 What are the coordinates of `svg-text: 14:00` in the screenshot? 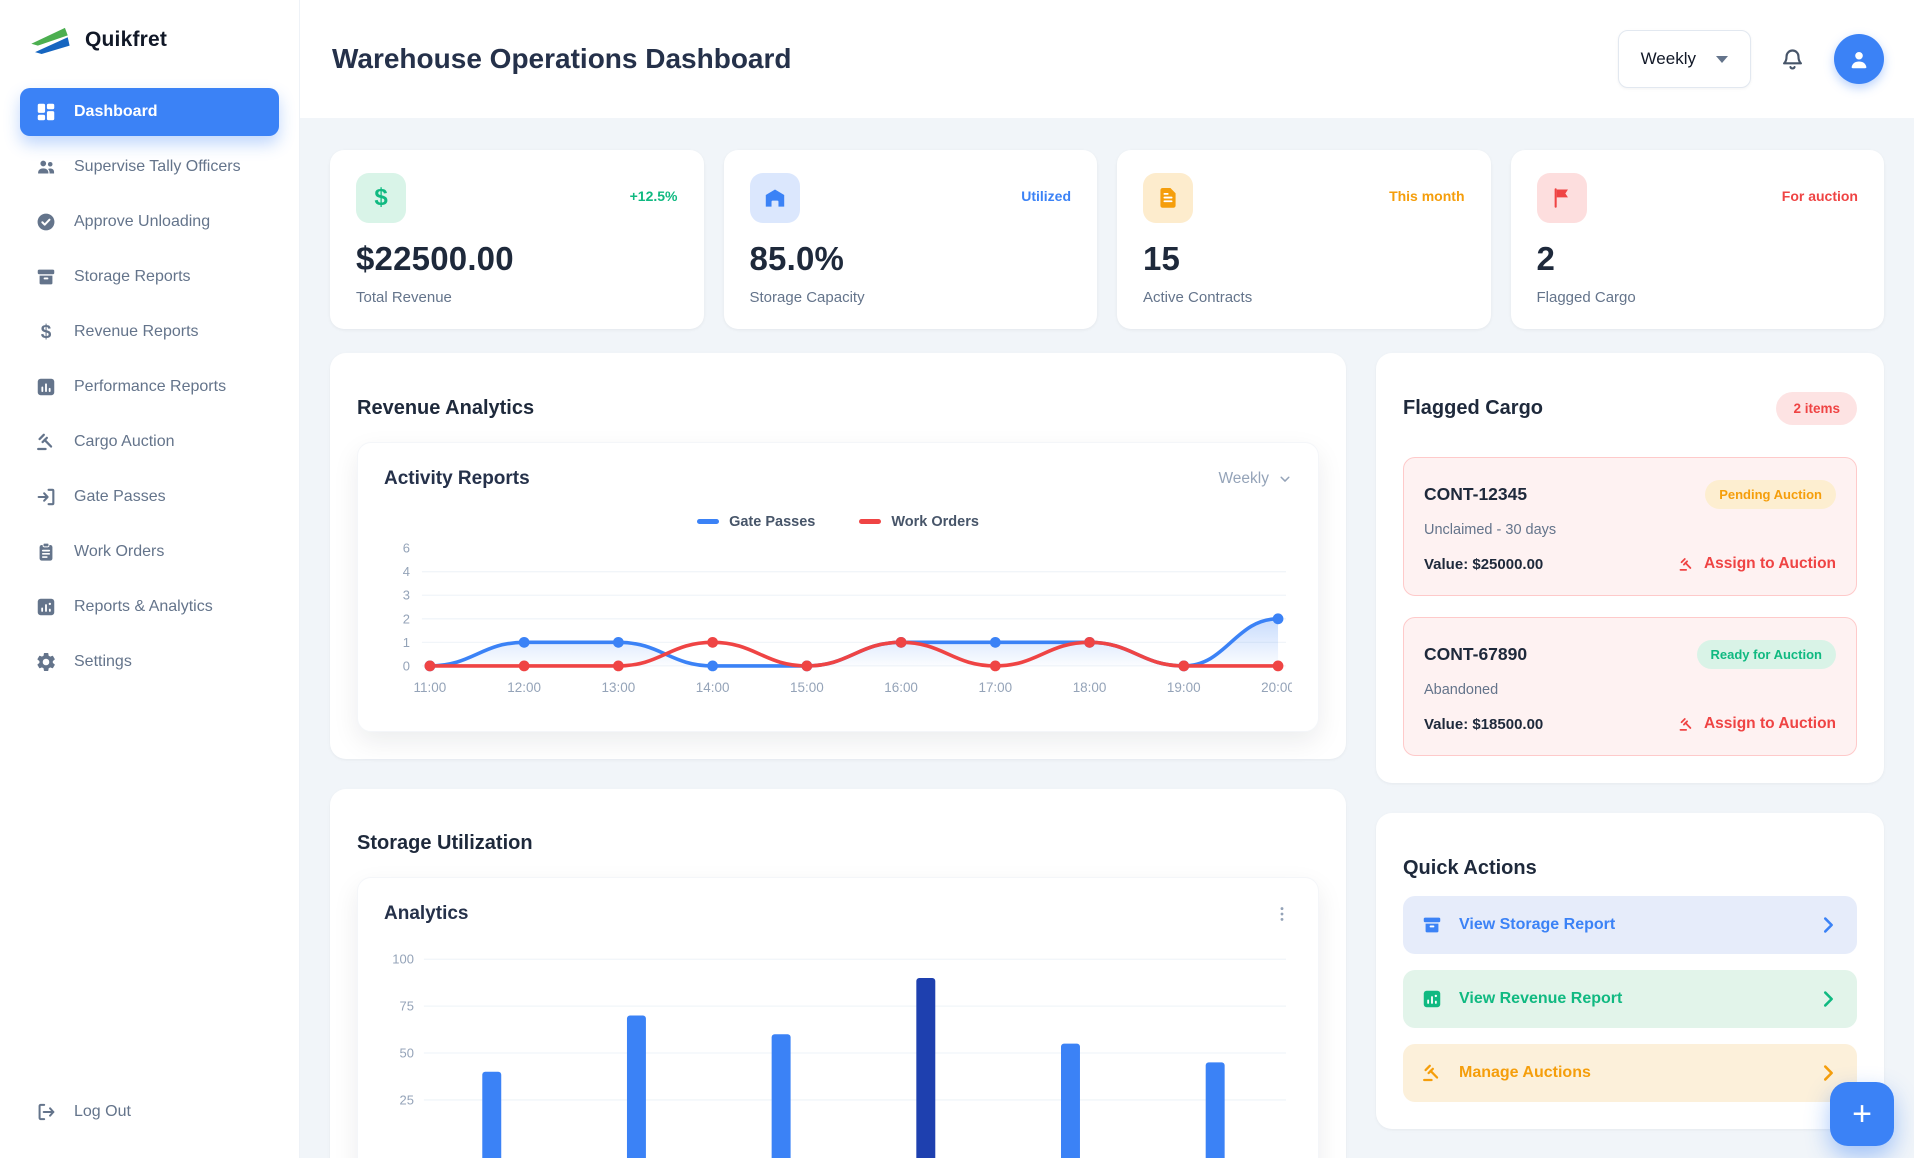 It's located at (713, 686).